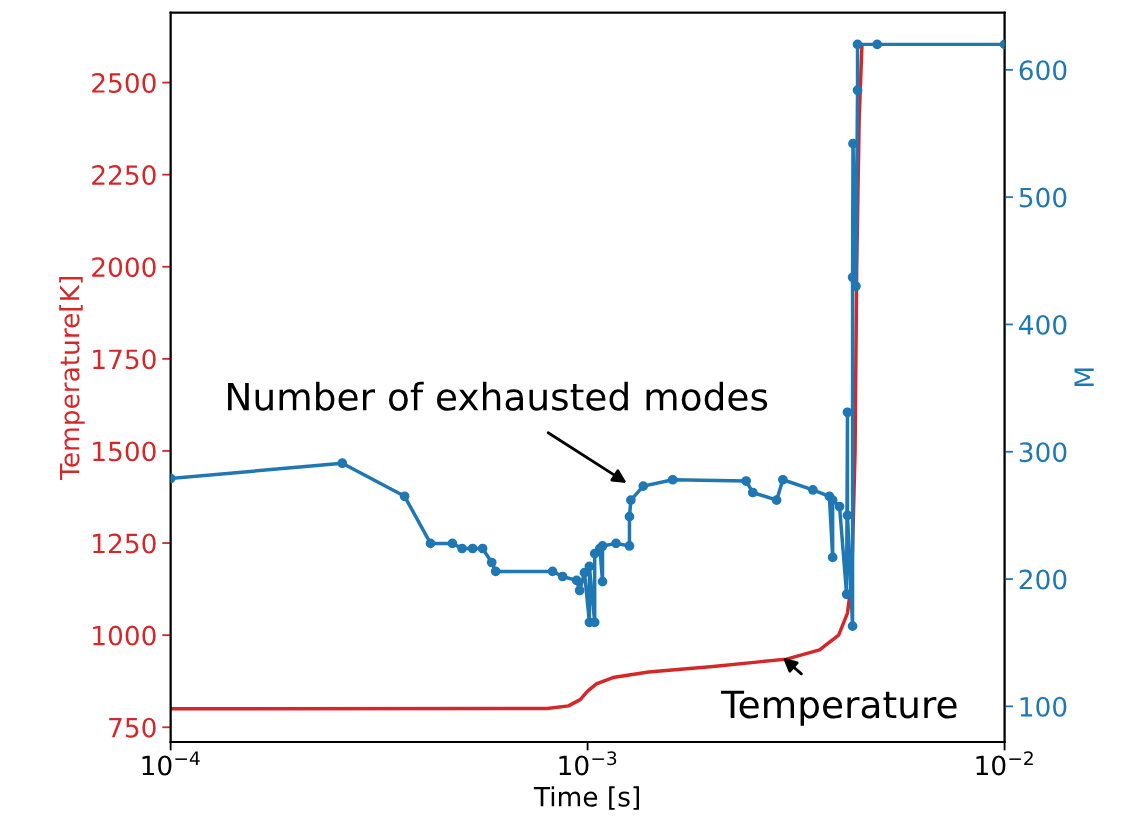 The width and height of the screenshot is (1130, 837). I want to click on y-tick-label: 750, so click(132, 727).